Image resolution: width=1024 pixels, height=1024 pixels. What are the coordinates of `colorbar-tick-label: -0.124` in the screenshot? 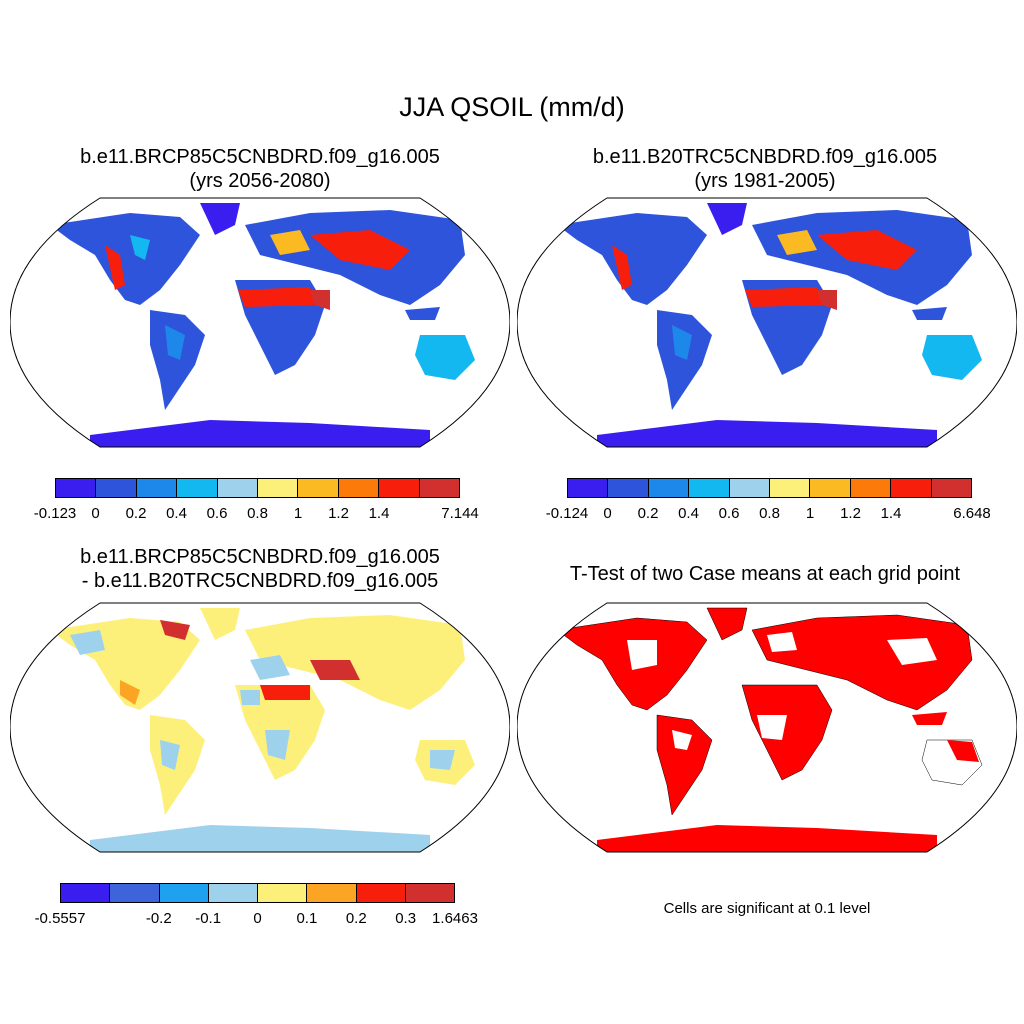 It's located at (567, 513).